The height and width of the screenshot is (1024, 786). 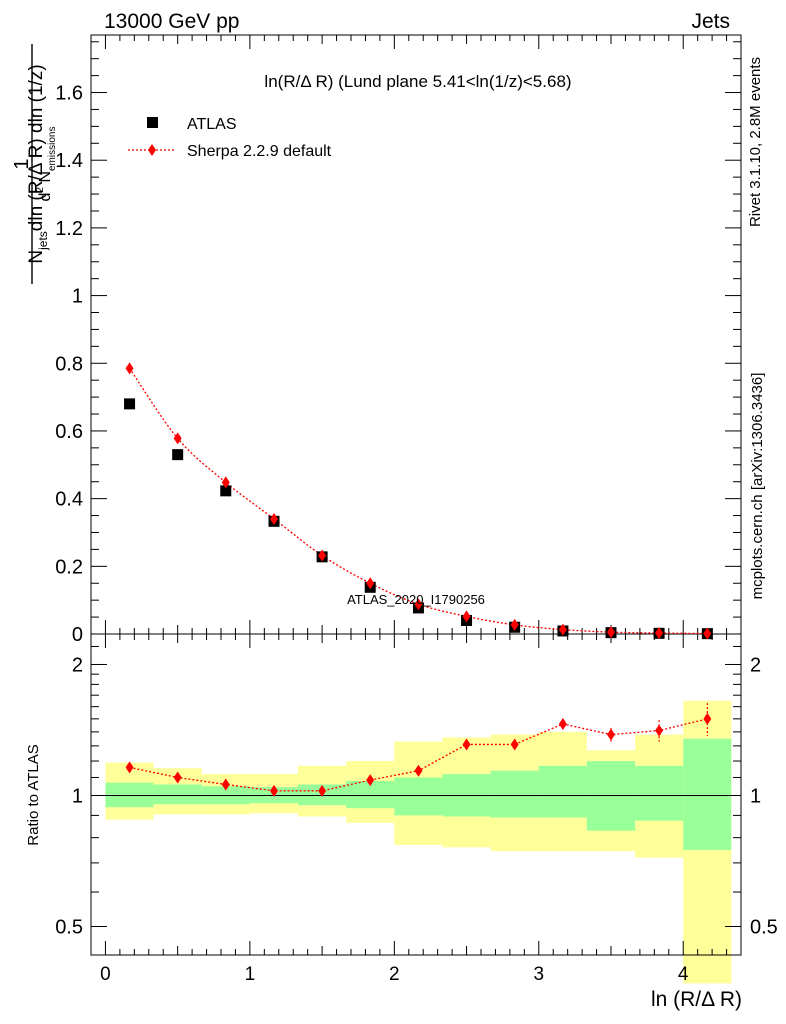 I want to click on y-tick-label-main: 0, so click(x=77, y=635).